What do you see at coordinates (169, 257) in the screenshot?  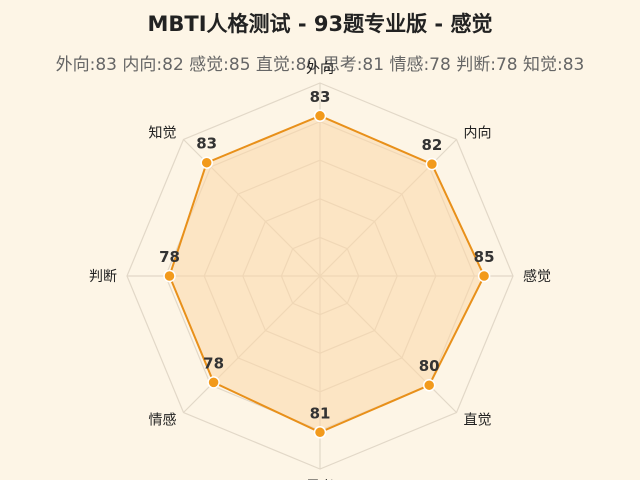 I see `value-label-6: 78` at bounding box center [169, 257].